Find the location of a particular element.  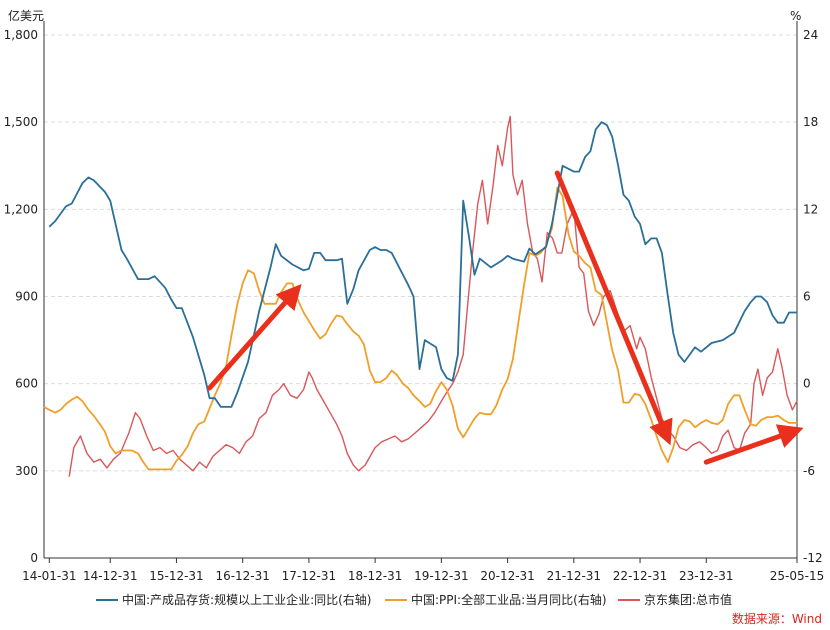

x-axis-tick: 22-12-31 is located at coordinates (640, 576).